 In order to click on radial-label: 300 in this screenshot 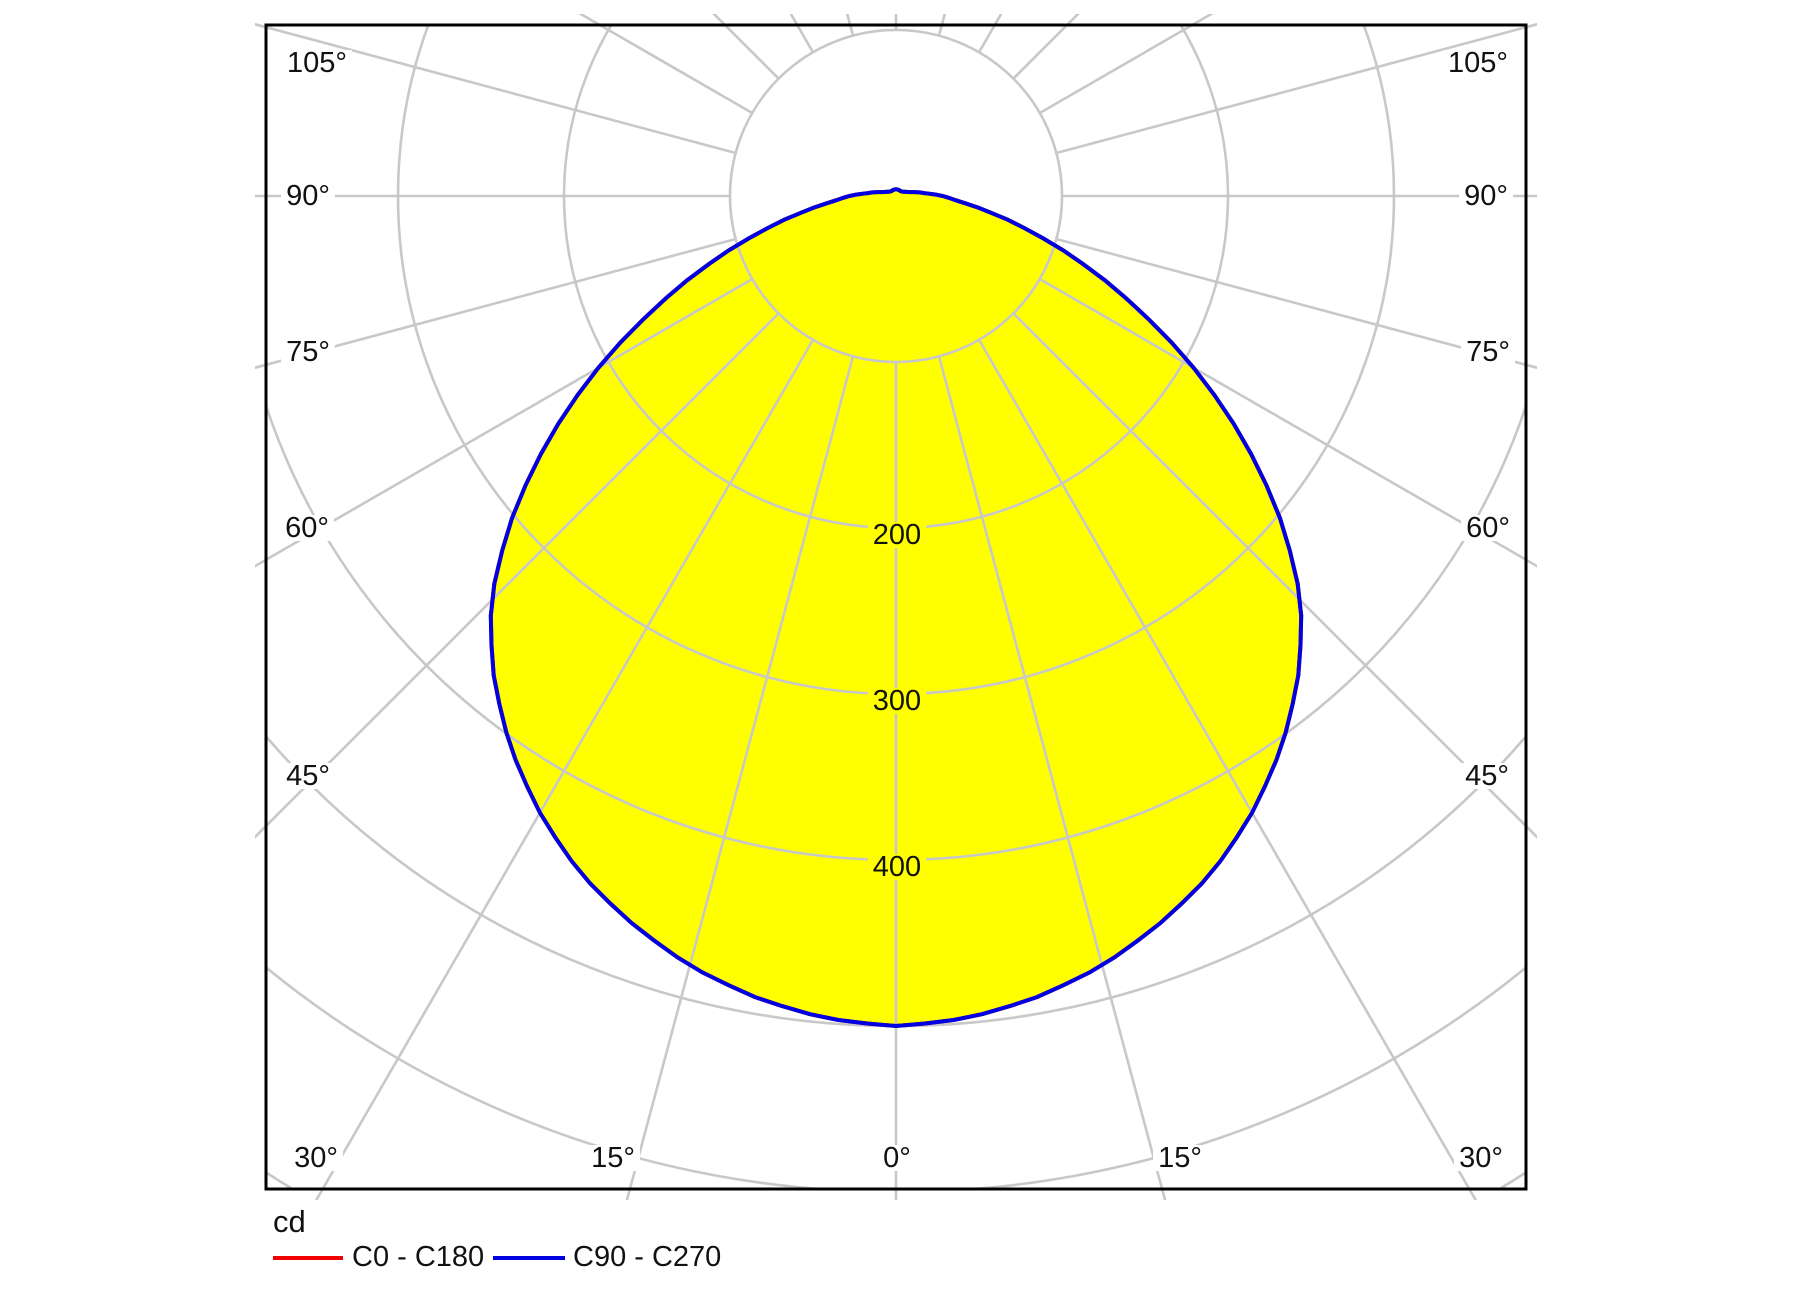, I will do `click(897, 701)`.